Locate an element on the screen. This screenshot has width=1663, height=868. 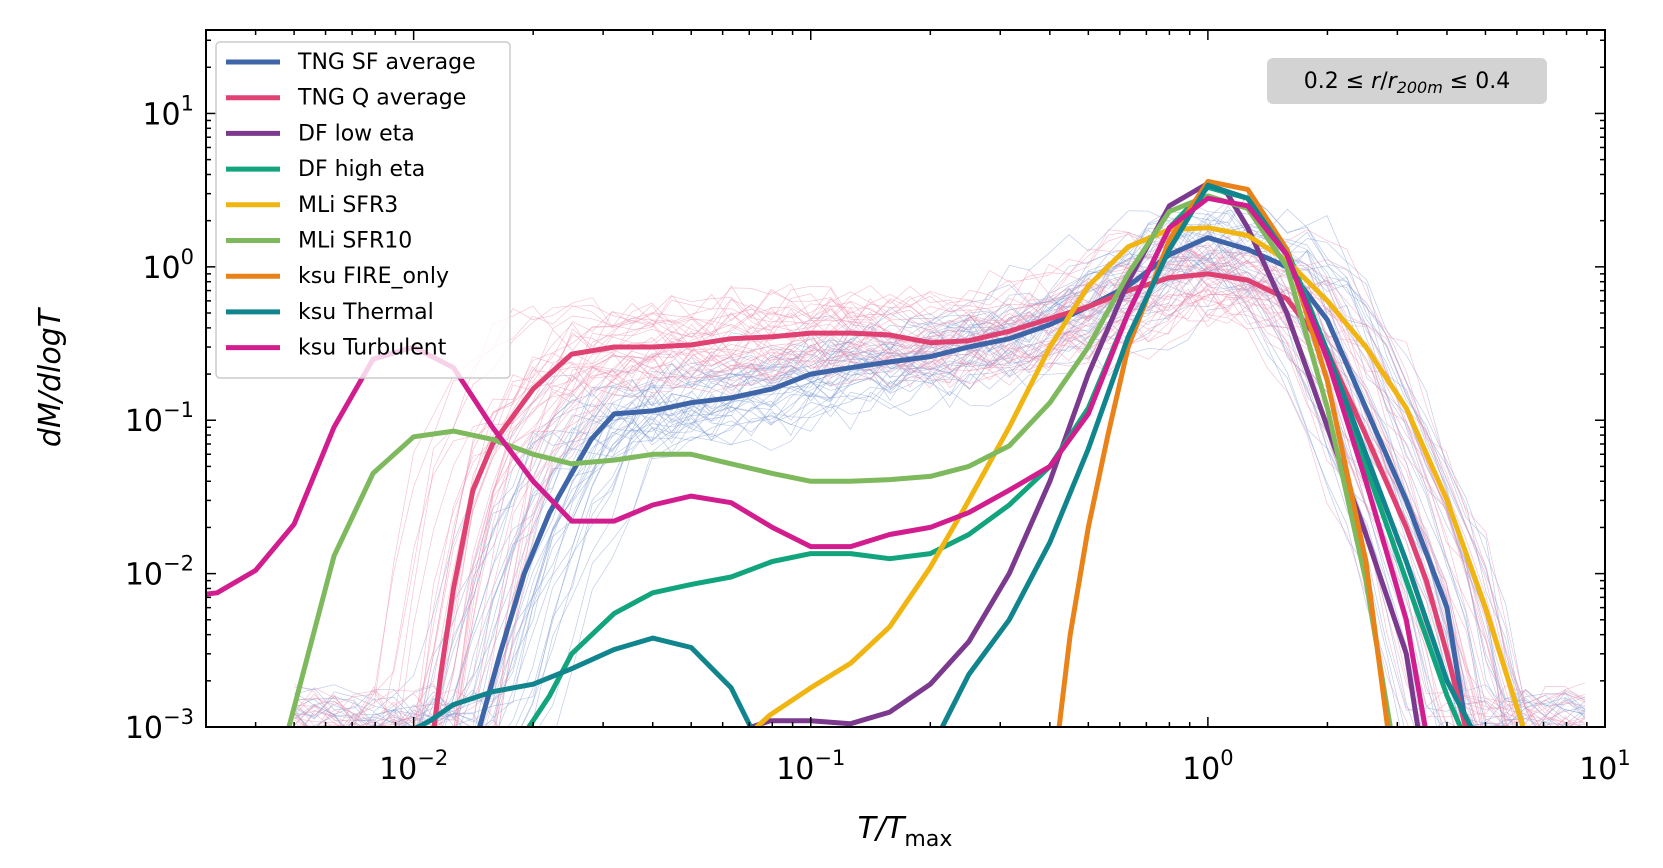
x-axis-label: T/Tmax is located at coordinates (905, 831).